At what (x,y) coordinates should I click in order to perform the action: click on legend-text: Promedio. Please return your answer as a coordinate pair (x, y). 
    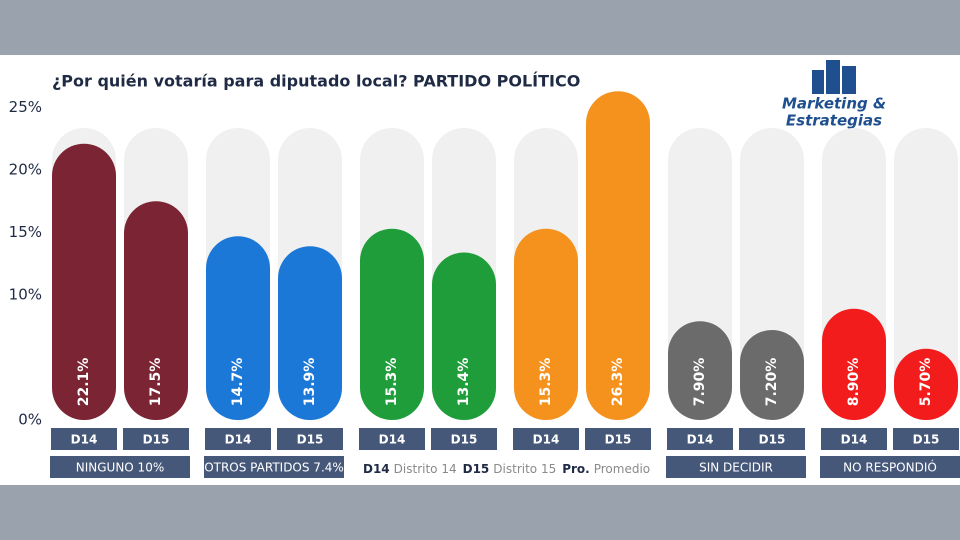
    Looking at the image, I should click on (622, 469).